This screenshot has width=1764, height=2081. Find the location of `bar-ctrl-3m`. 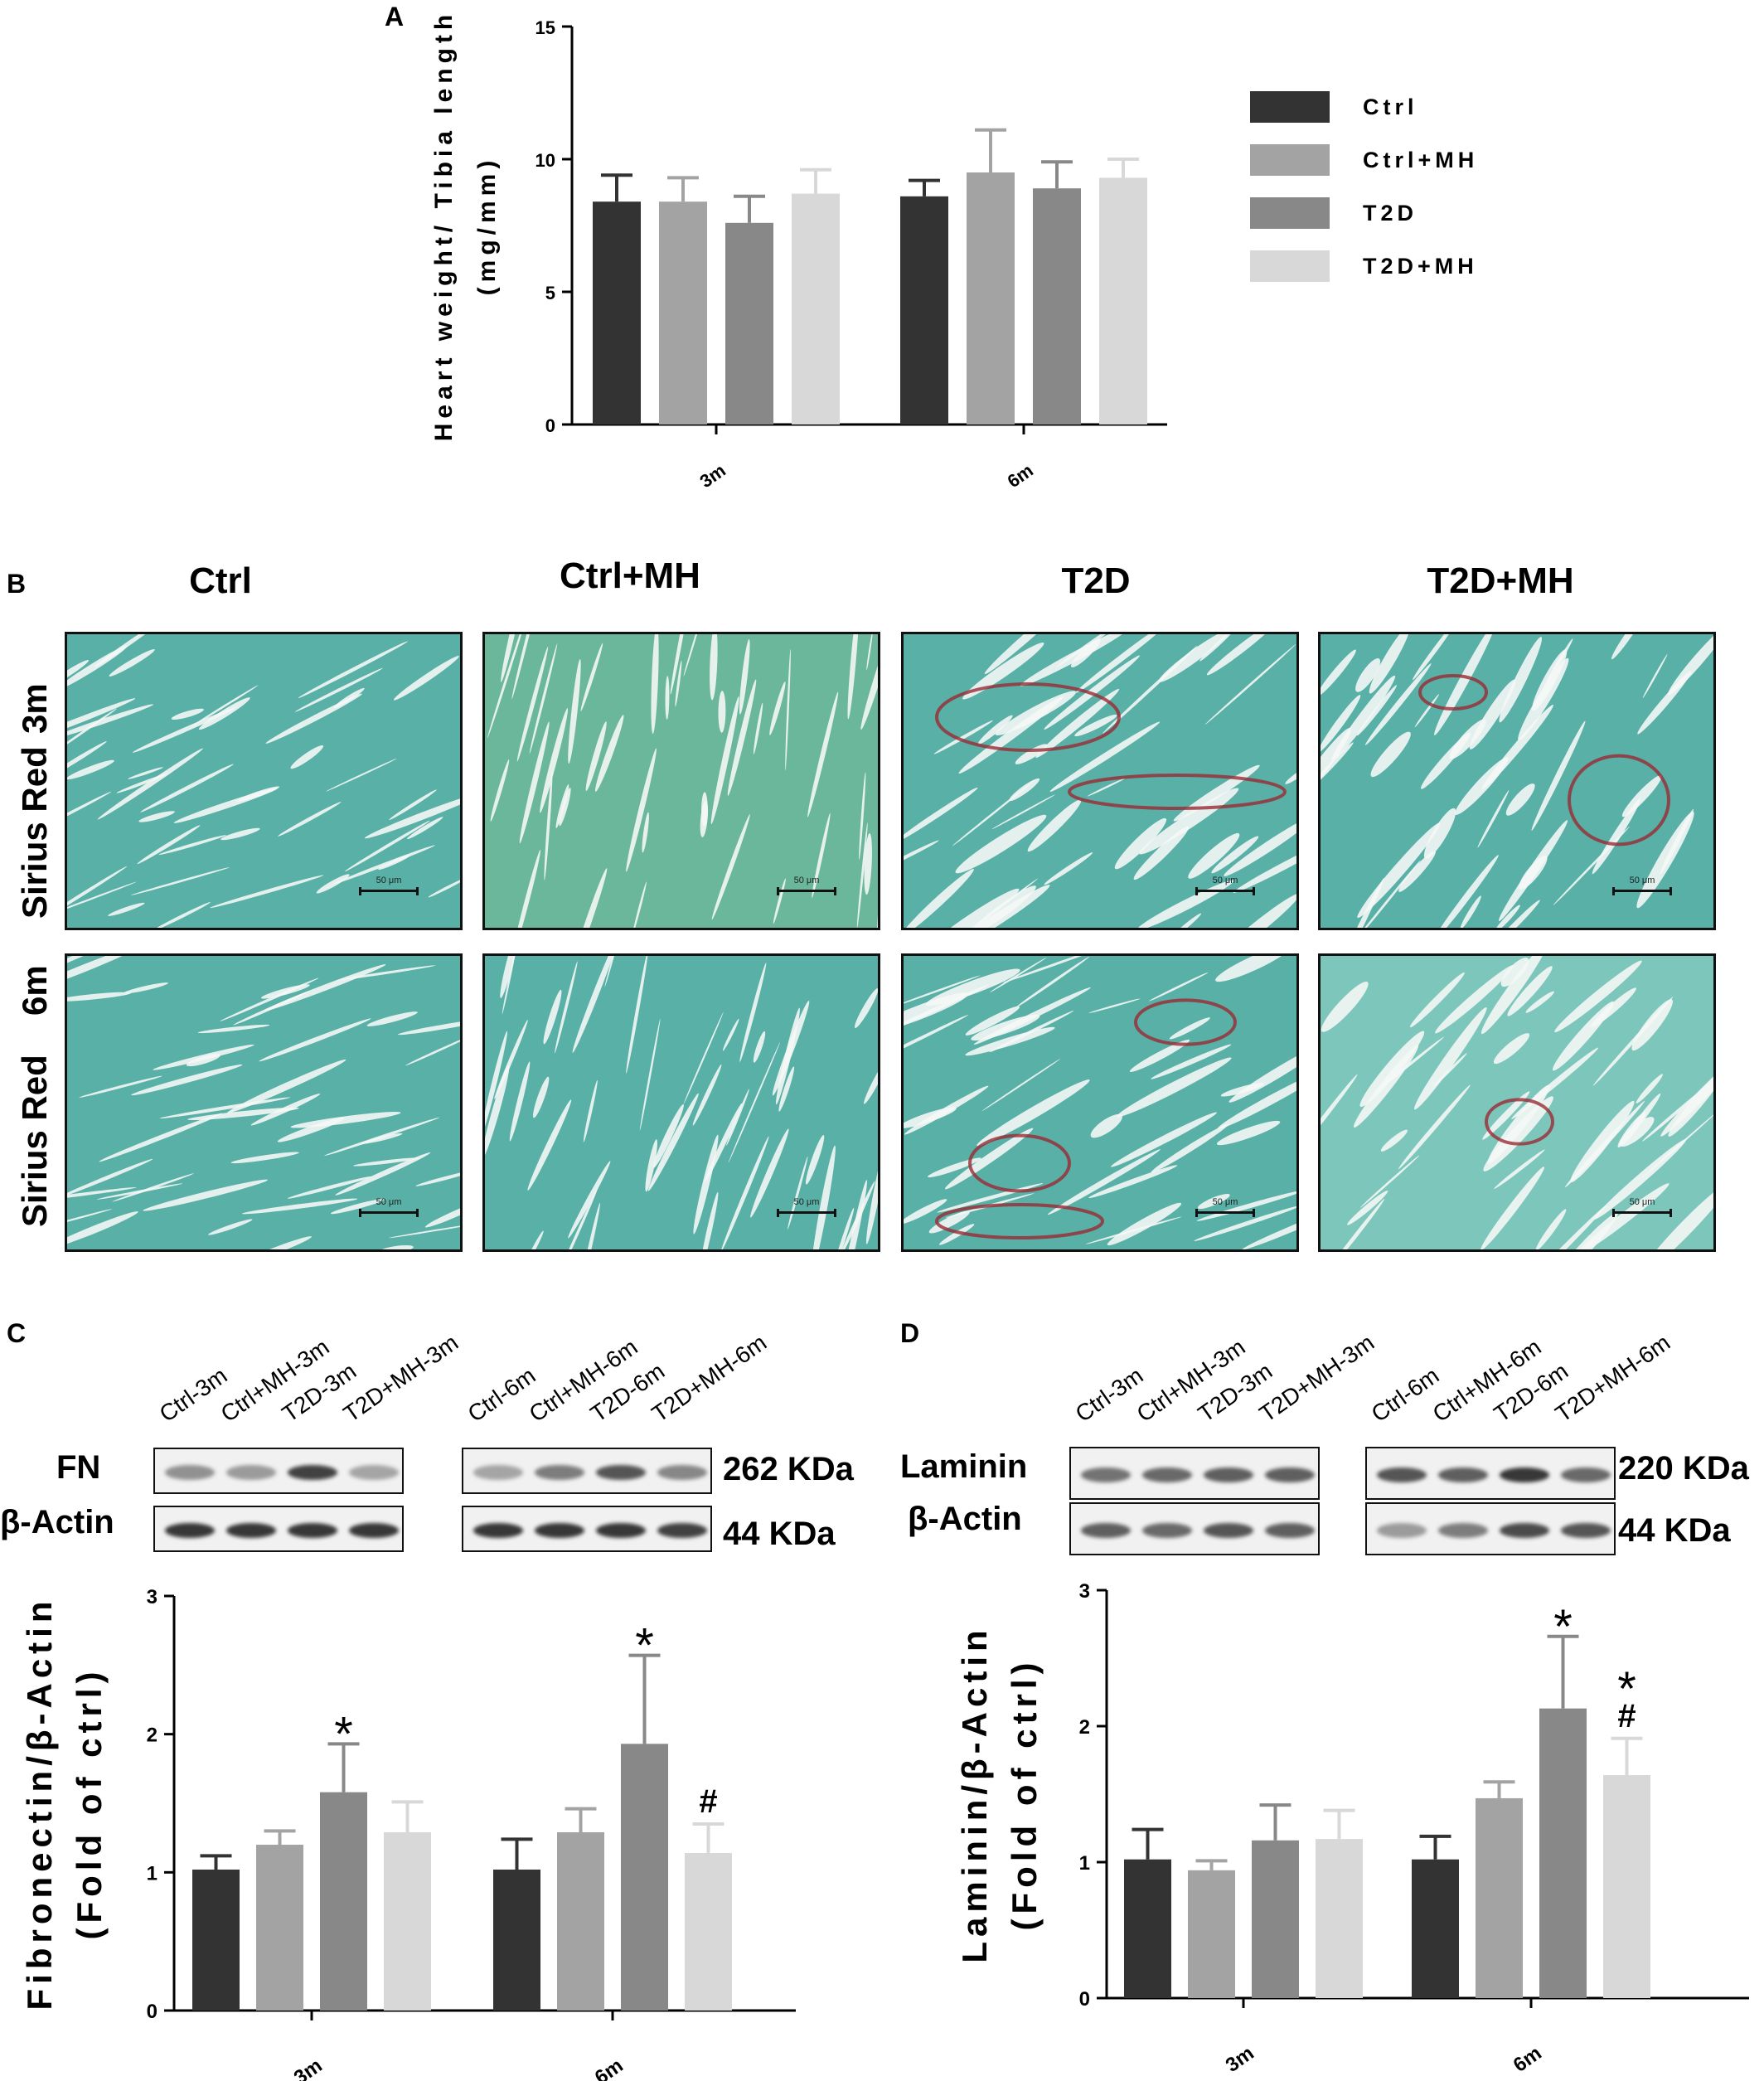

bar-ctrl-3m is located at coordinates (1147, 1928).